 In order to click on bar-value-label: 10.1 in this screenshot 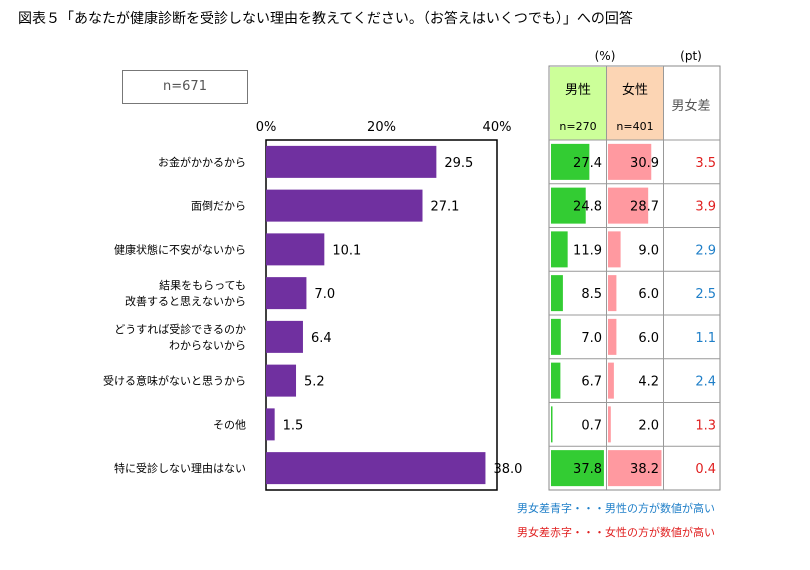, I will do `click(346, 250)`.